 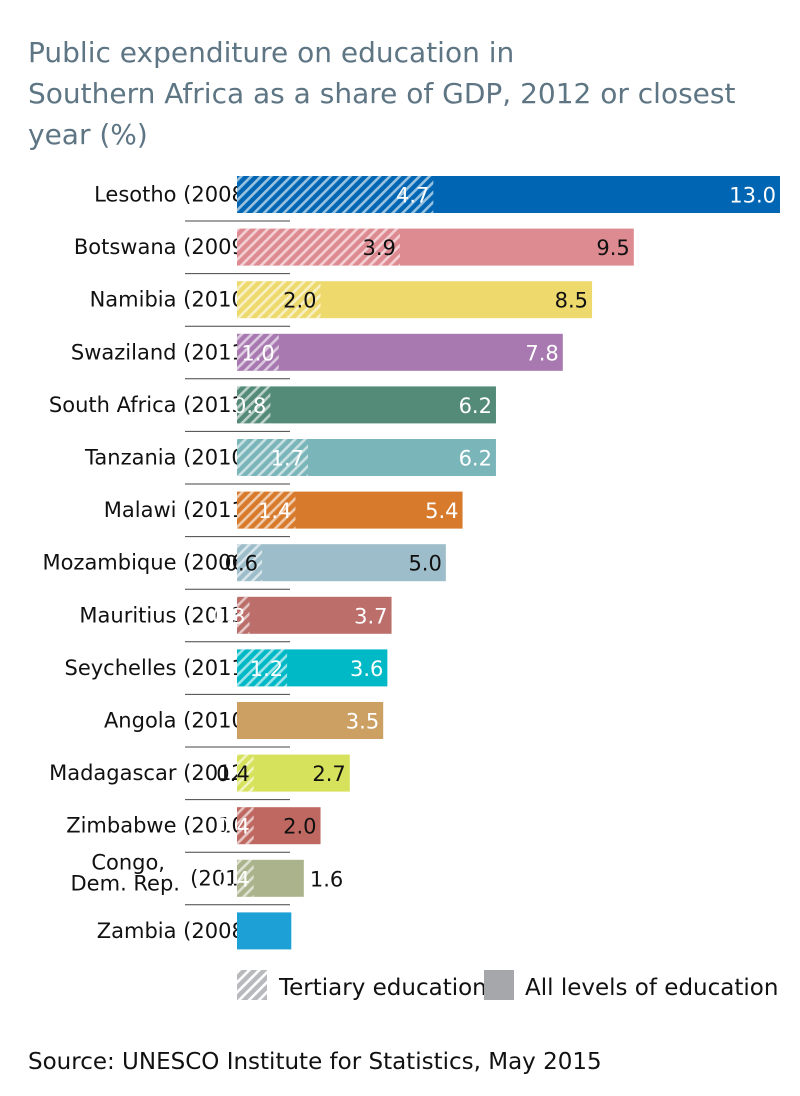 I want to click on bar-row: Seychelles (2011)1.2 3.6, so click(x=226, y=672).